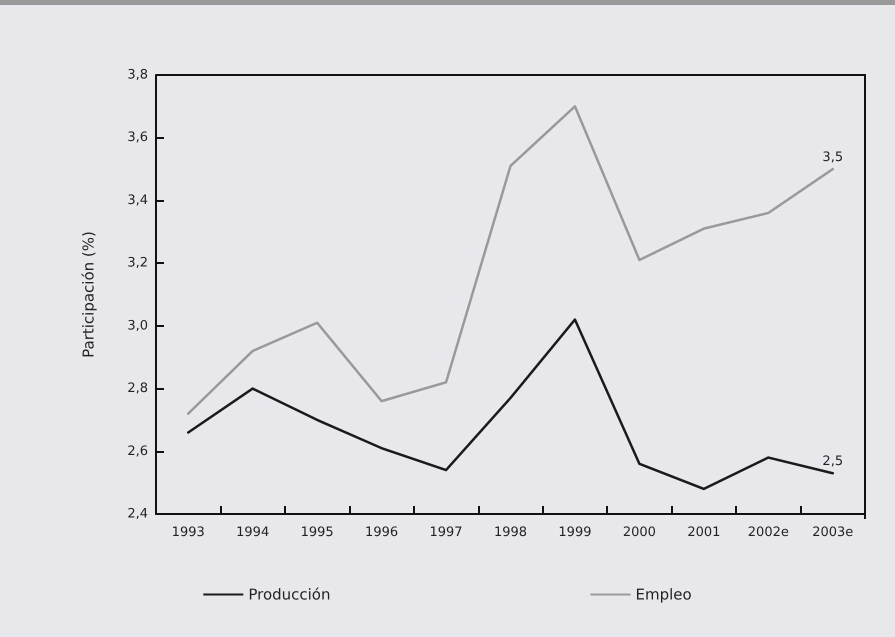 This screenshot has height=637, width=895. What do you see at coordinates (137, 388) in the screenshot?
I see `y-tick-label: 2,8` at bounding box center [137, 388].